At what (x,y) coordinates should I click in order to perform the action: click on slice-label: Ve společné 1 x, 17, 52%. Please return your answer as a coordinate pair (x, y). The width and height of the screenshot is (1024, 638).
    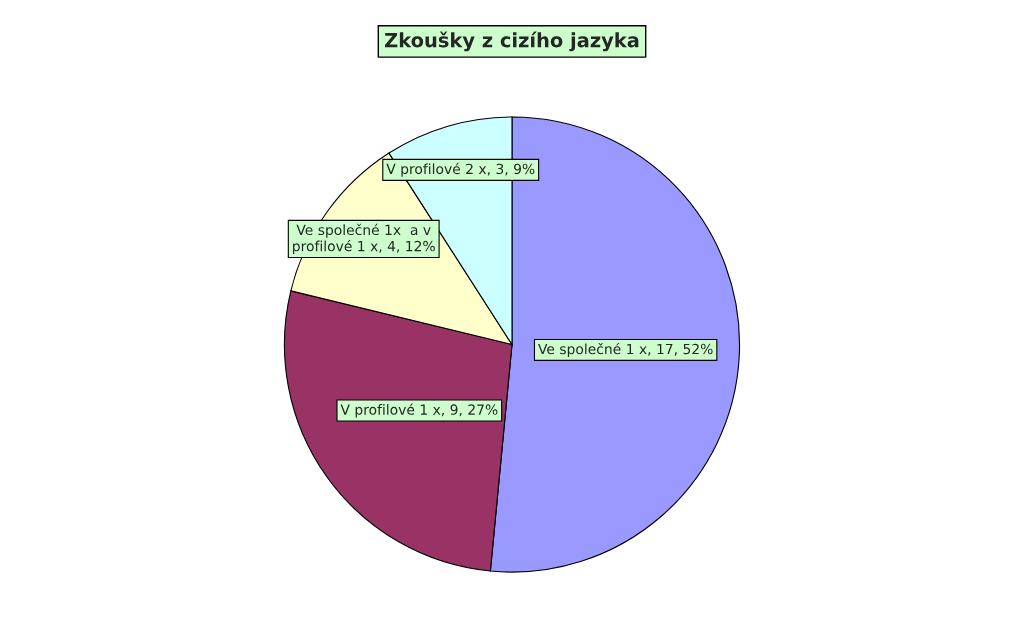
    Looking at the image, I should click on (625, 349).